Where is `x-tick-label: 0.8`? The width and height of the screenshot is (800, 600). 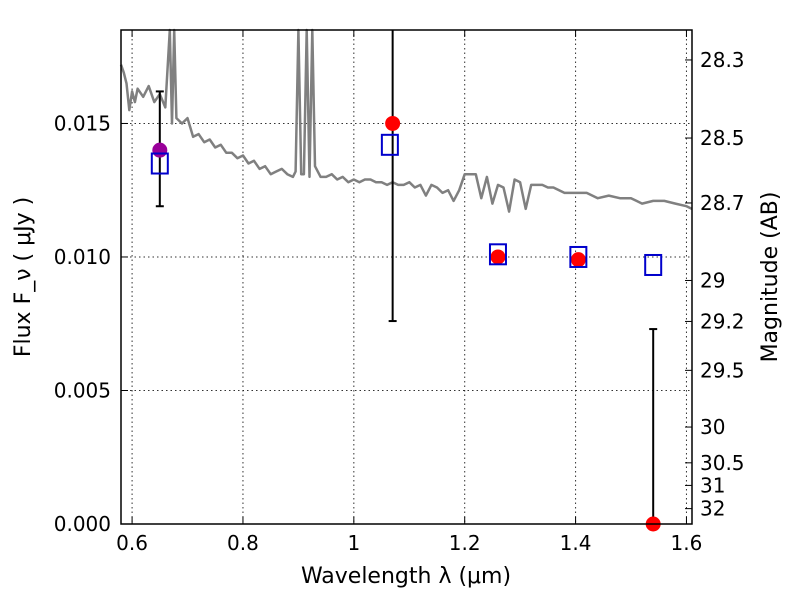 x-tick-label: 0.8 is located at coordinates (243, 543).